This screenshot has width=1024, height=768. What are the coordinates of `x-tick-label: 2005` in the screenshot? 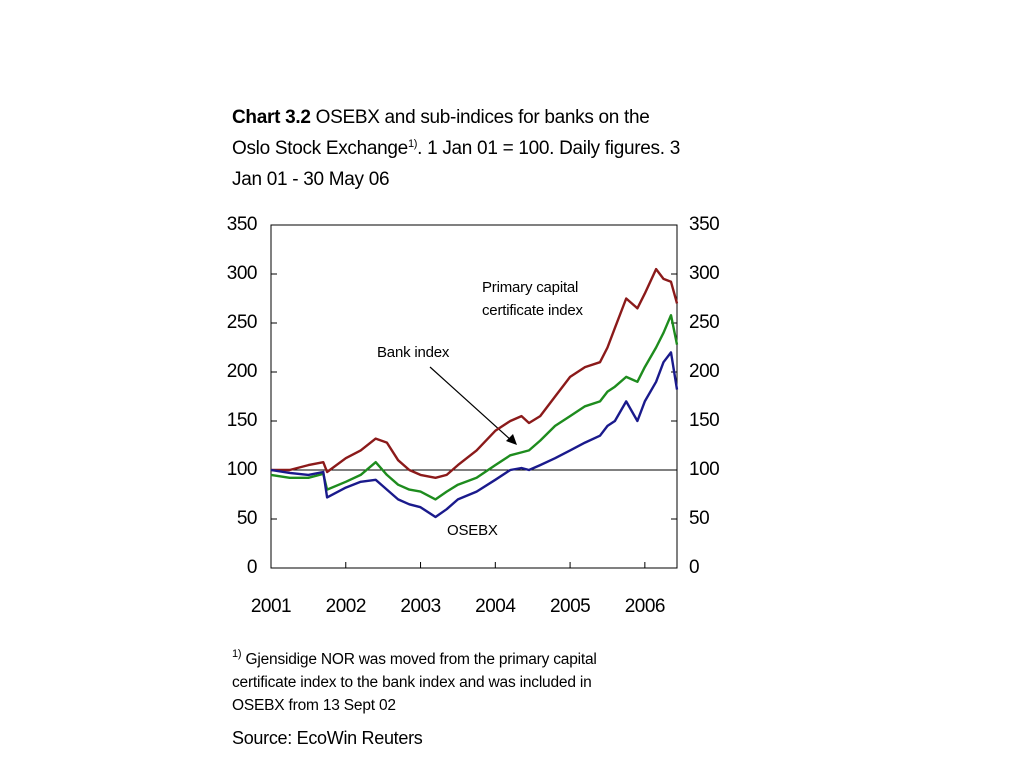 It's located at (570, 606).